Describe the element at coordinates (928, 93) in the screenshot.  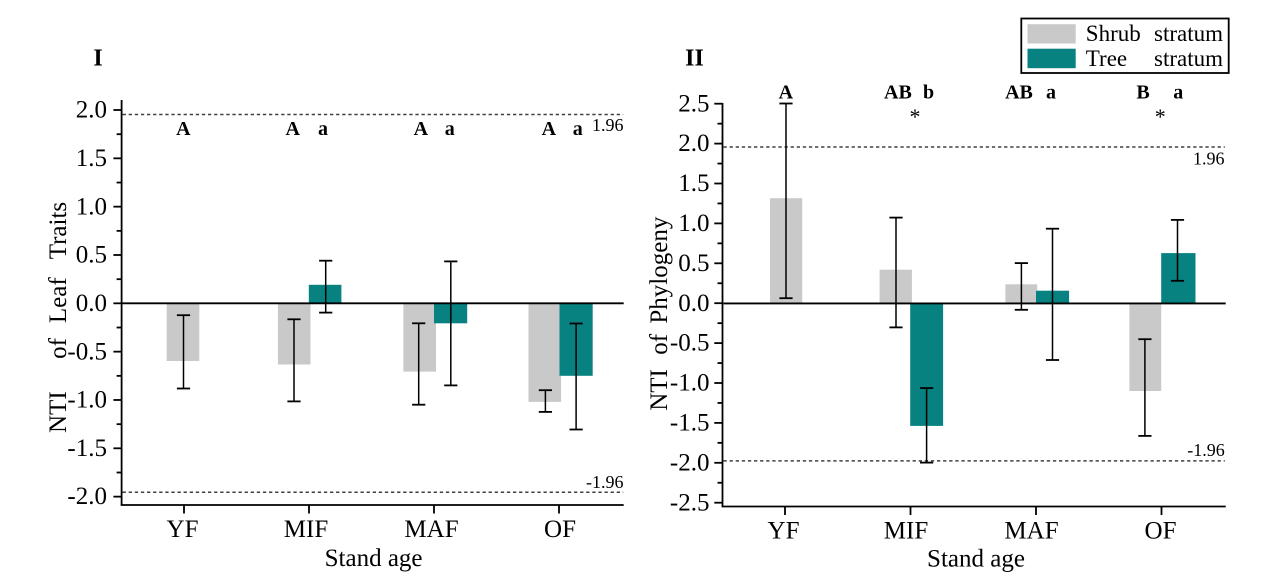
I see `svg-text: b` at that location.